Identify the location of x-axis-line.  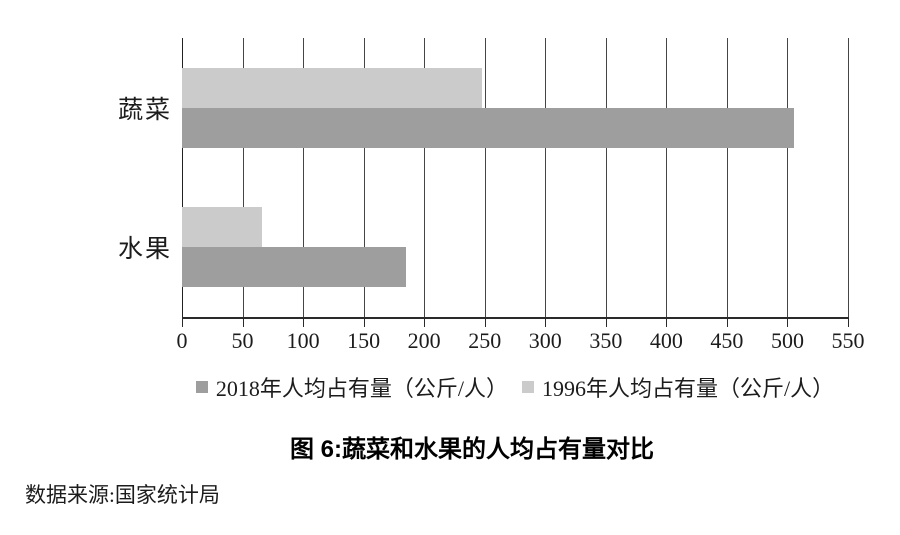
(515, 318).